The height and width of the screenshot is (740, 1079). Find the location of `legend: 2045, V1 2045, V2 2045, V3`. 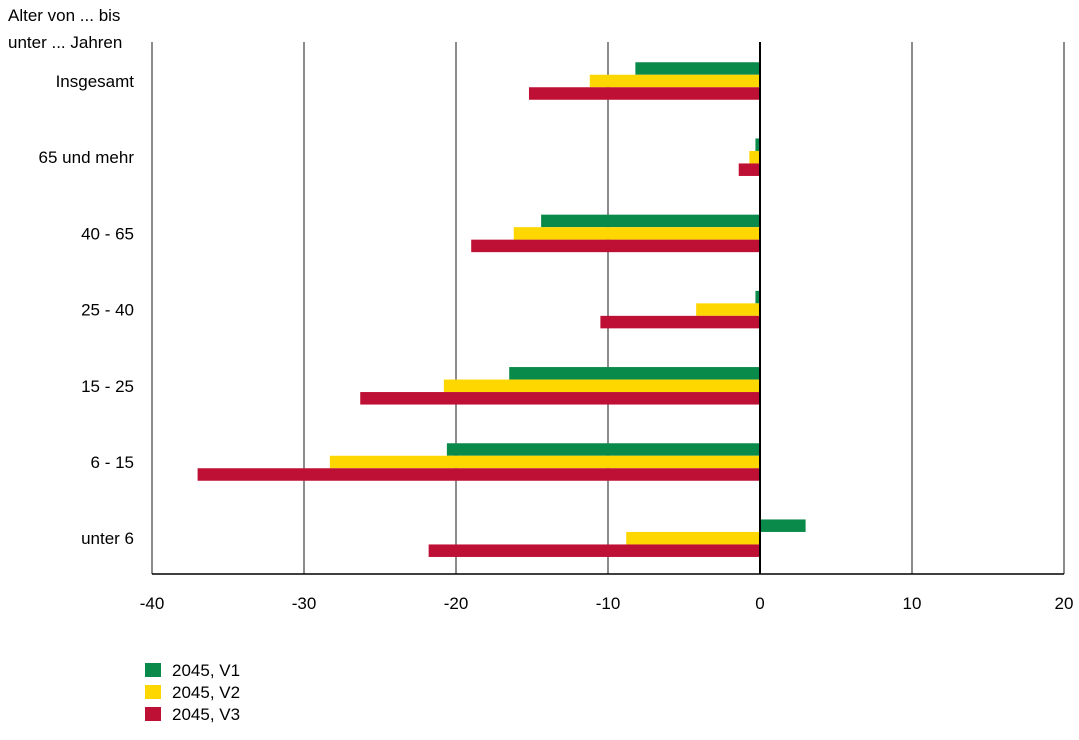

legend: 2045, V1 2045, V2 2045, V3 is located at coordinates (192, 692).